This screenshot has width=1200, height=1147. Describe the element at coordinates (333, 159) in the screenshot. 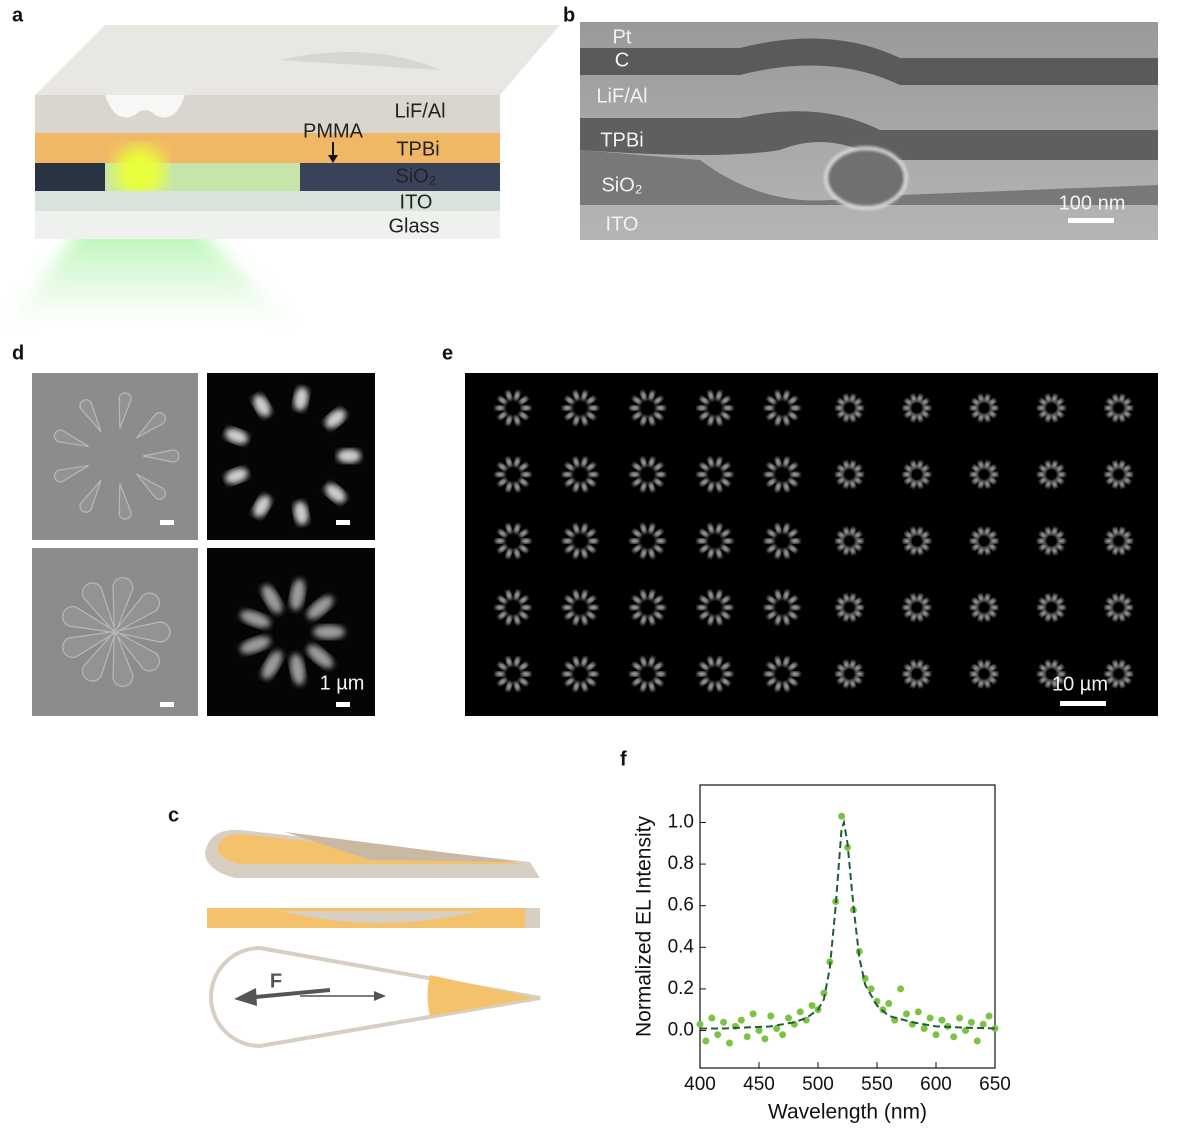

I see `pmma-arrowhead` at that location.